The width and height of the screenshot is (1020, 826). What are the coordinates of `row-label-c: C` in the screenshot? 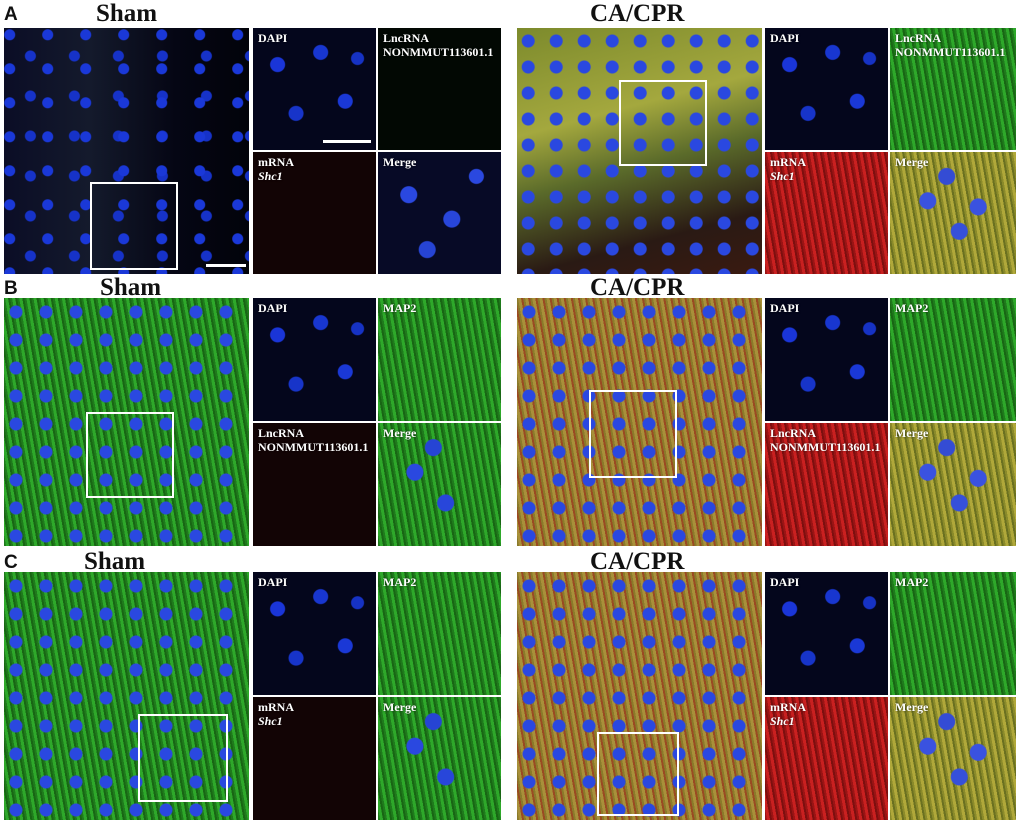 It's located at (11, 562).